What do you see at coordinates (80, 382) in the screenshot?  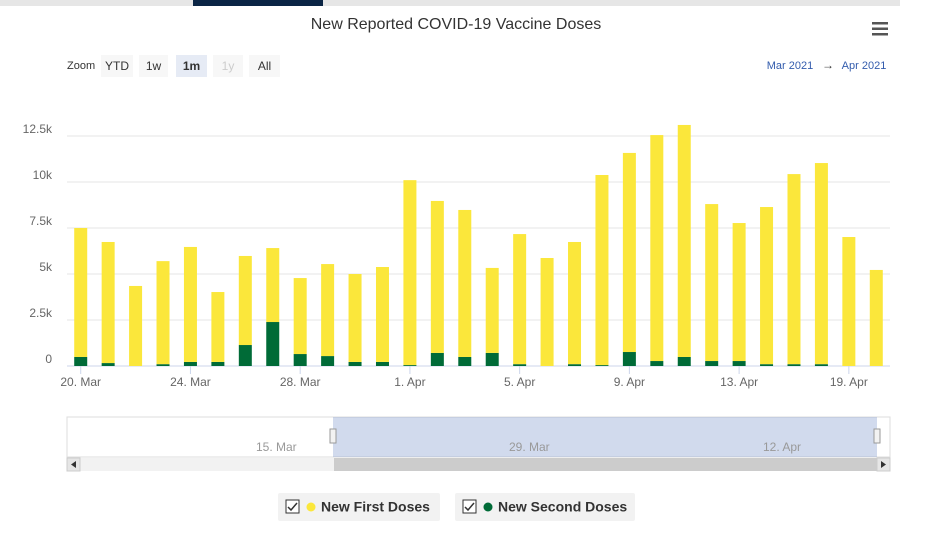 I see `x-tick-label: 20. Mar` at bounding box center [80, 382].